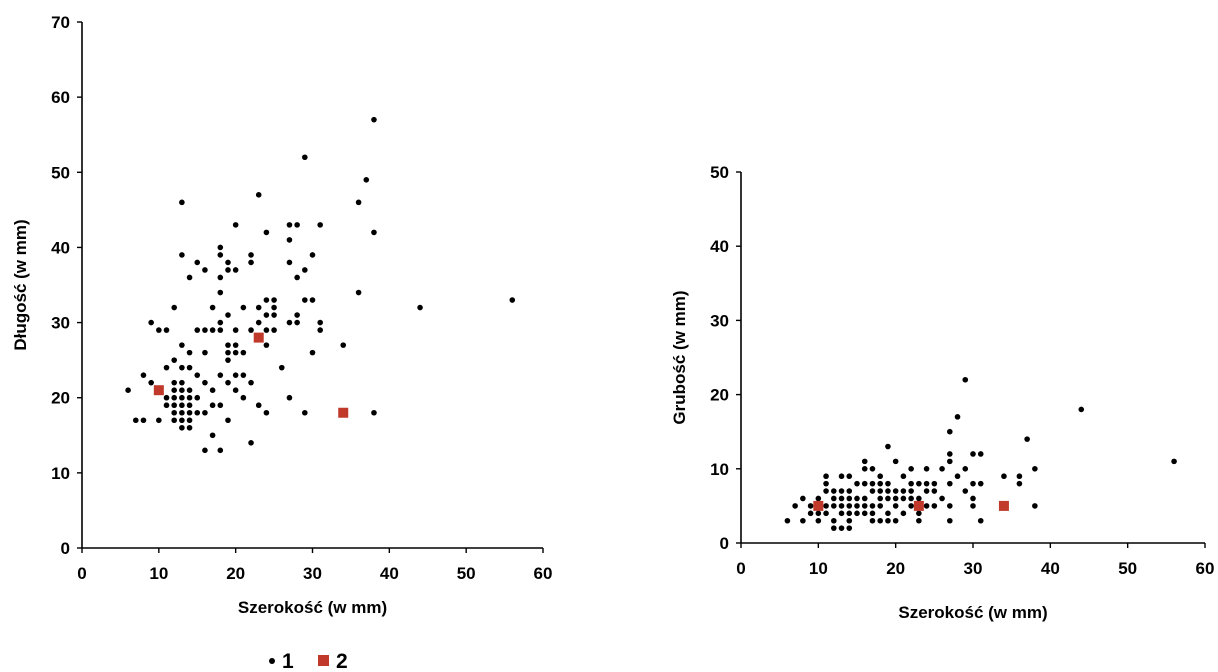  Describe the element at coordinates (719, 469) in the screenshot. I see `y-tick-label: 10` at that location.